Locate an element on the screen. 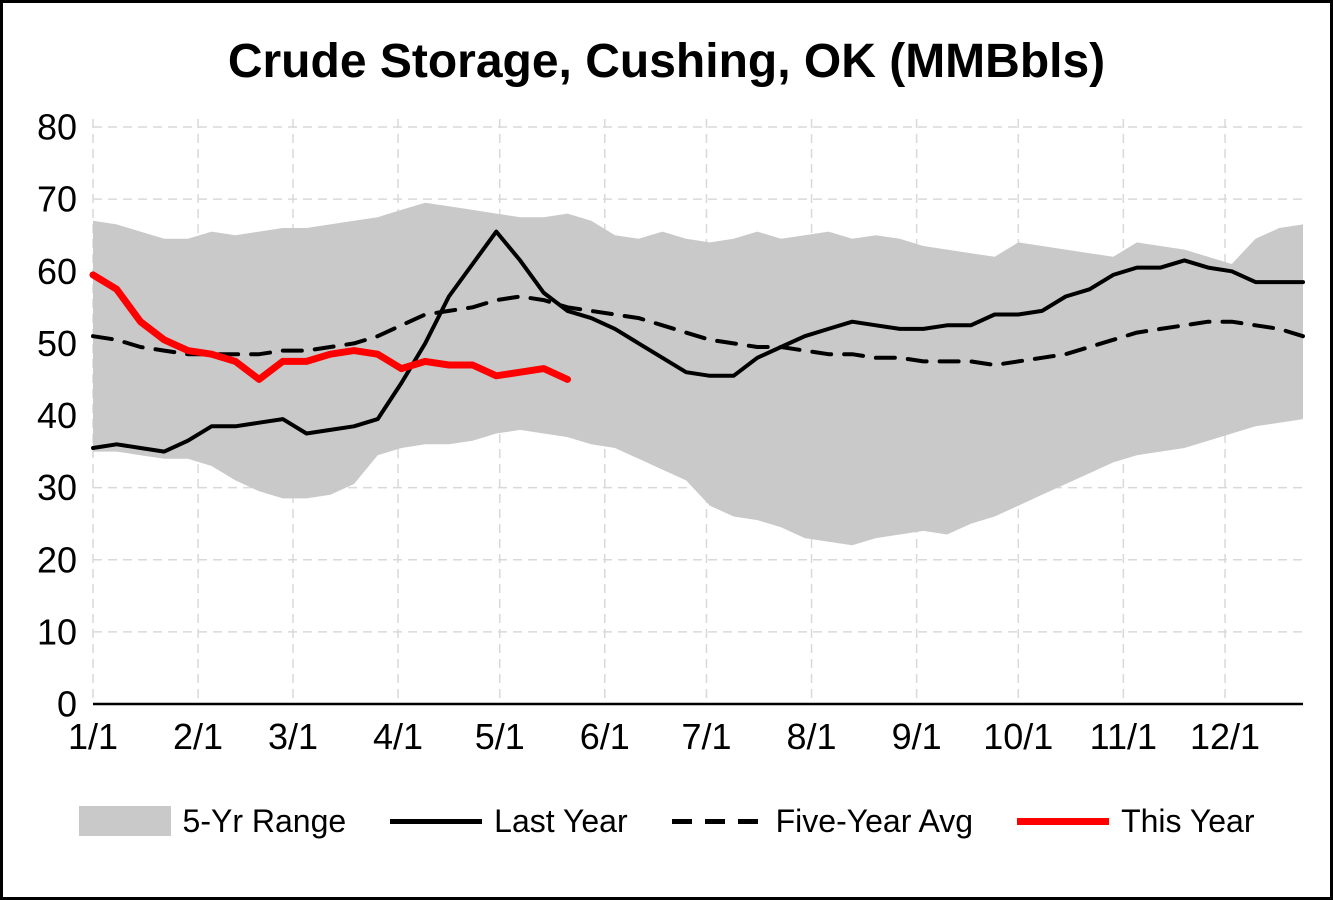 Image resolution: width=1333 pixels, height=900 pixels. legend-item-avg: Five-Year Avg is located at coordinates (822, 821).